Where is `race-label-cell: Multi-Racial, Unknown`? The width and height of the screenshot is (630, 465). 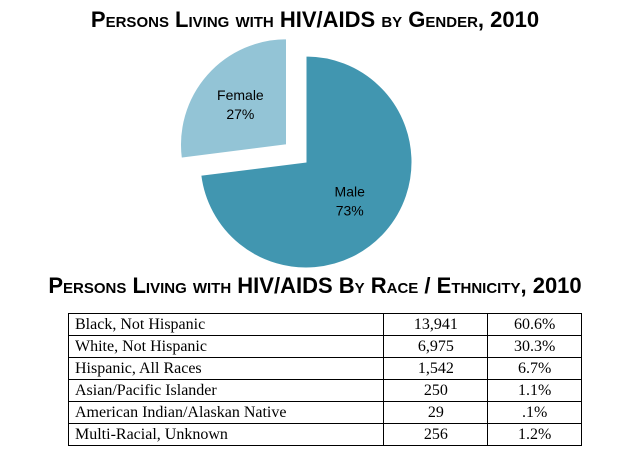
race-label-cell: Multi-Racial, Unknown is located at coordinates (226, 434).